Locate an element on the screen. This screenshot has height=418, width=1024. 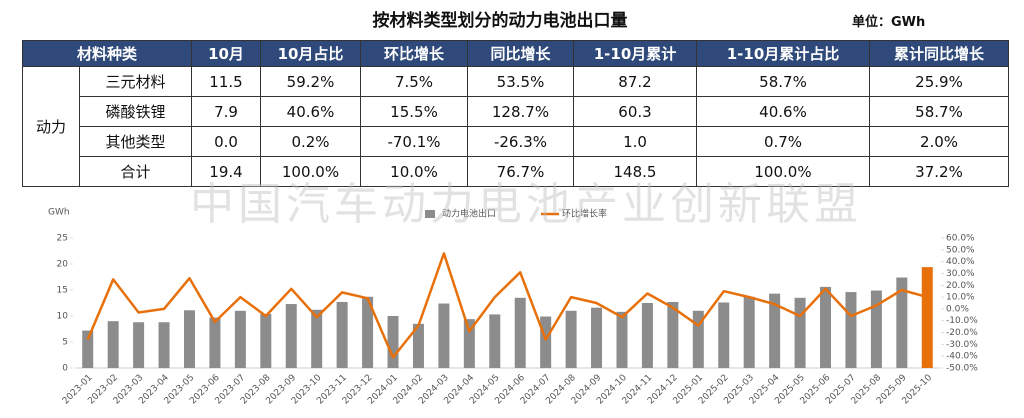
y2-tick-label: 40.0% is located at coordinates (960, 262).